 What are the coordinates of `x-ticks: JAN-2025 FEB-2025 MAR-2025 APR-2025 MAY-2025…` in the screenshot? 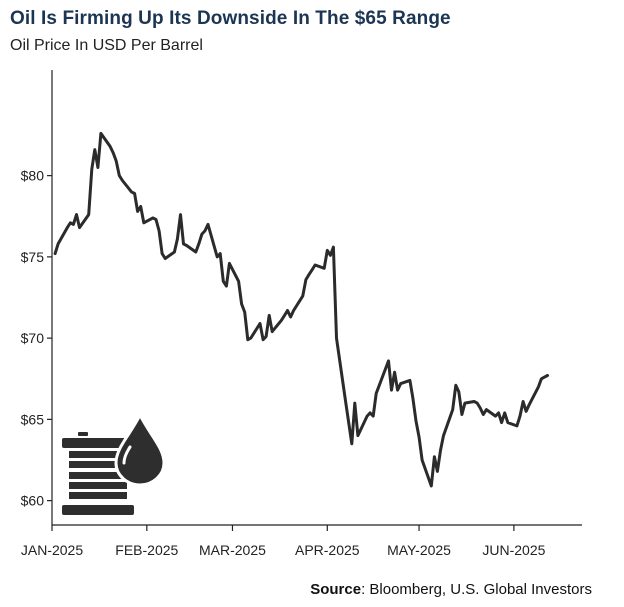 It's located at (283, 541).